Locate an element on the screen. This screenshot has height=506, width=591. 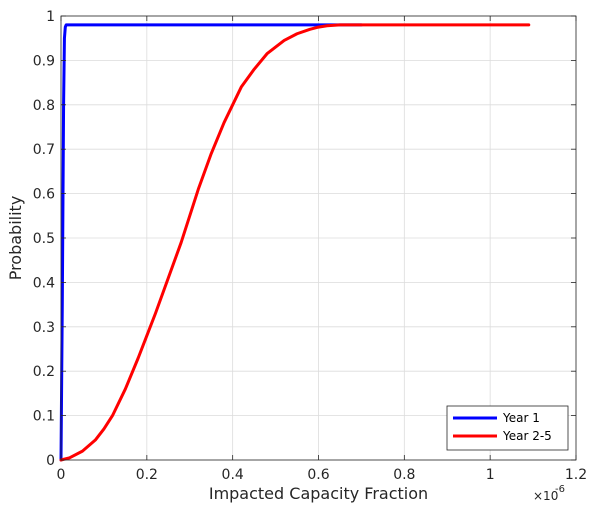
y-tick-label: 0.2 is located at coordinates (44, 372).